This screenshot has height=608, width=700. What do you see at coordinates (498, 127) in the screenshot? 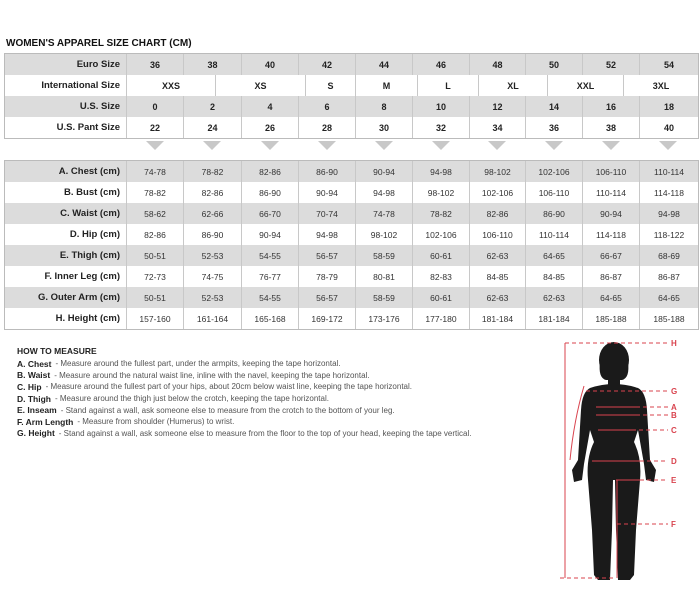
I see `size-cell: 34` at bounding box center [498, 127].